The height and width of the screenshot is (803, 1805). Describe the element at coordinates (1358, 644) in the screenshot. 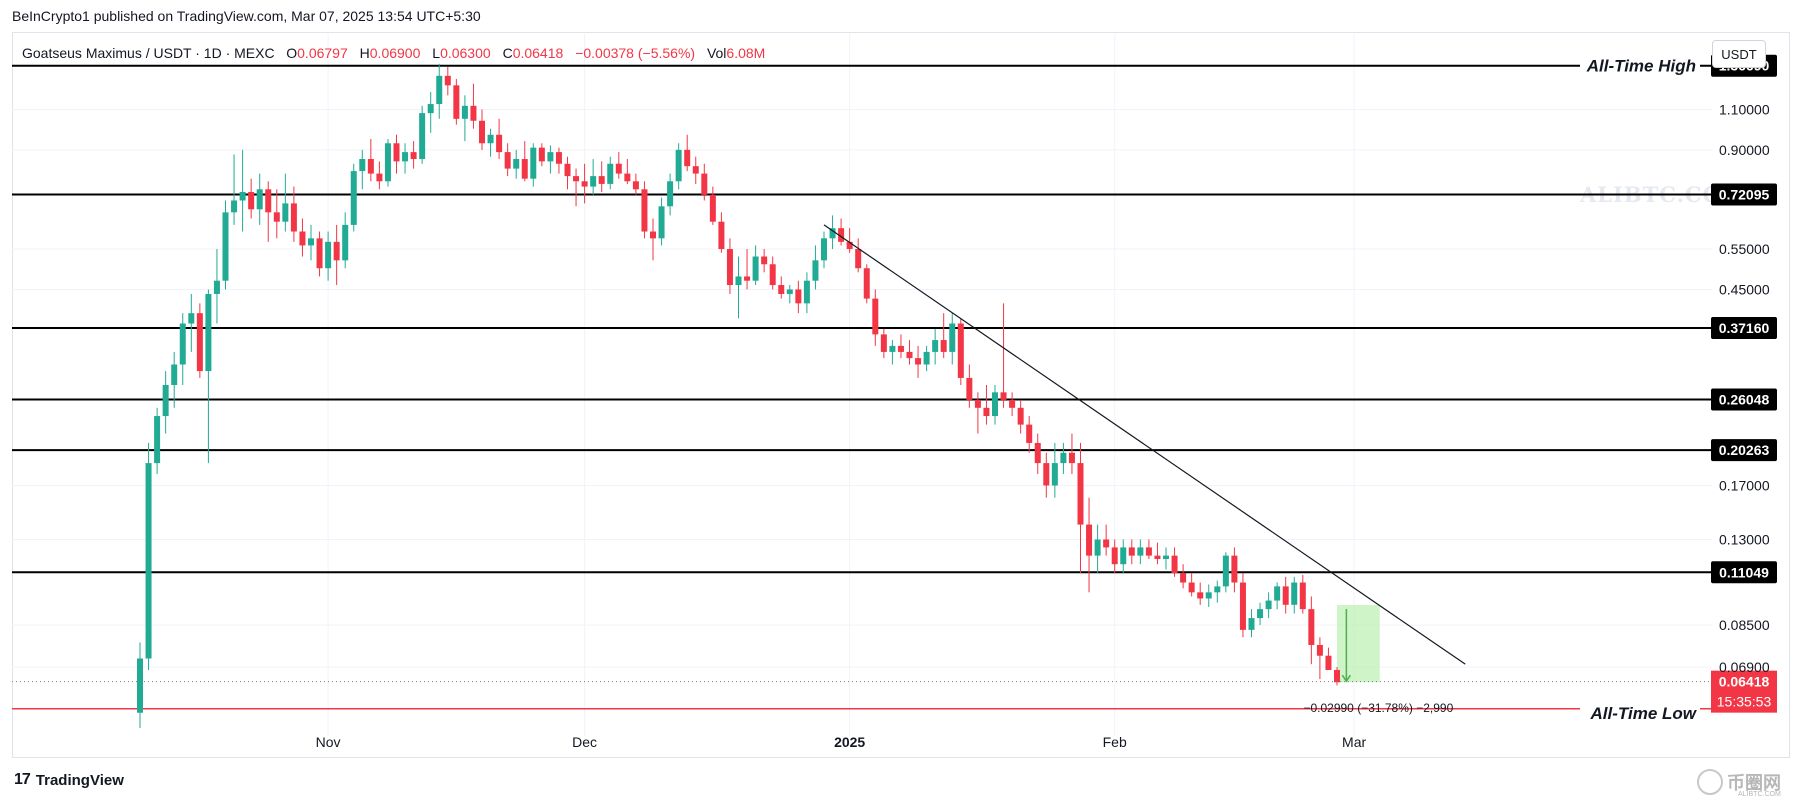

I see `measure-box` at that location.